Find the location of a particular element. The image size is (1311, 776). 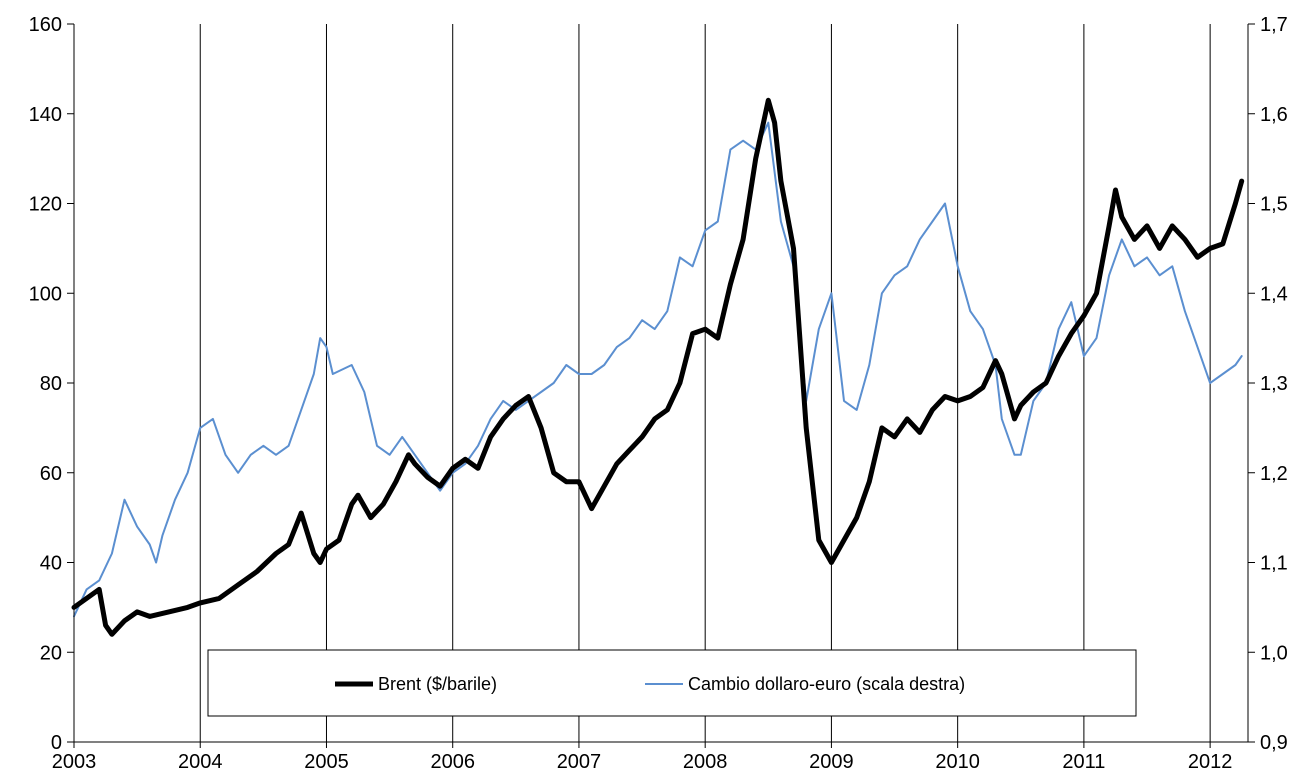

y-left-tick-label: 120 is located at coordinates (45, 205).